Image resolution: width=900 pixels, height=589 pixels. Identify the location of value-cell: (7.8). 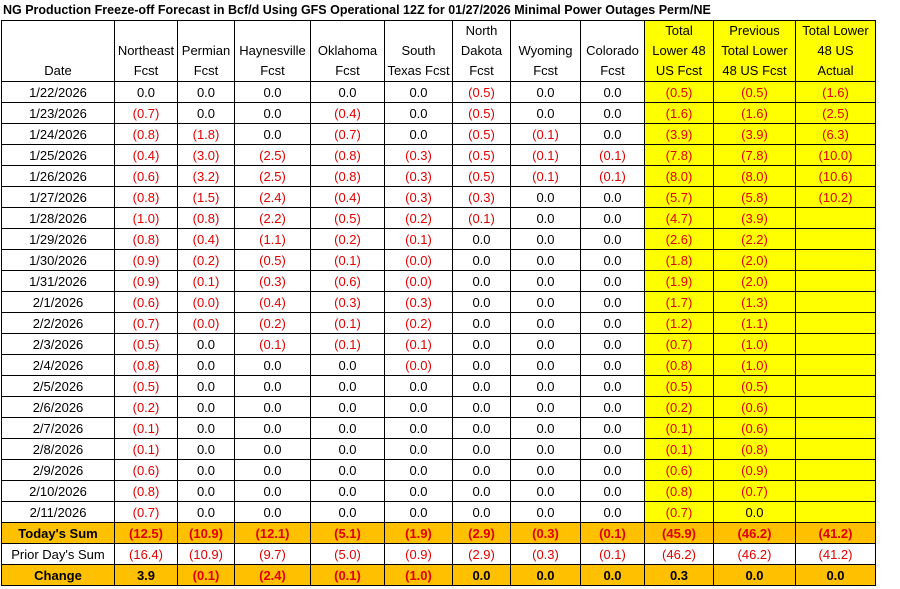
(754, 155).